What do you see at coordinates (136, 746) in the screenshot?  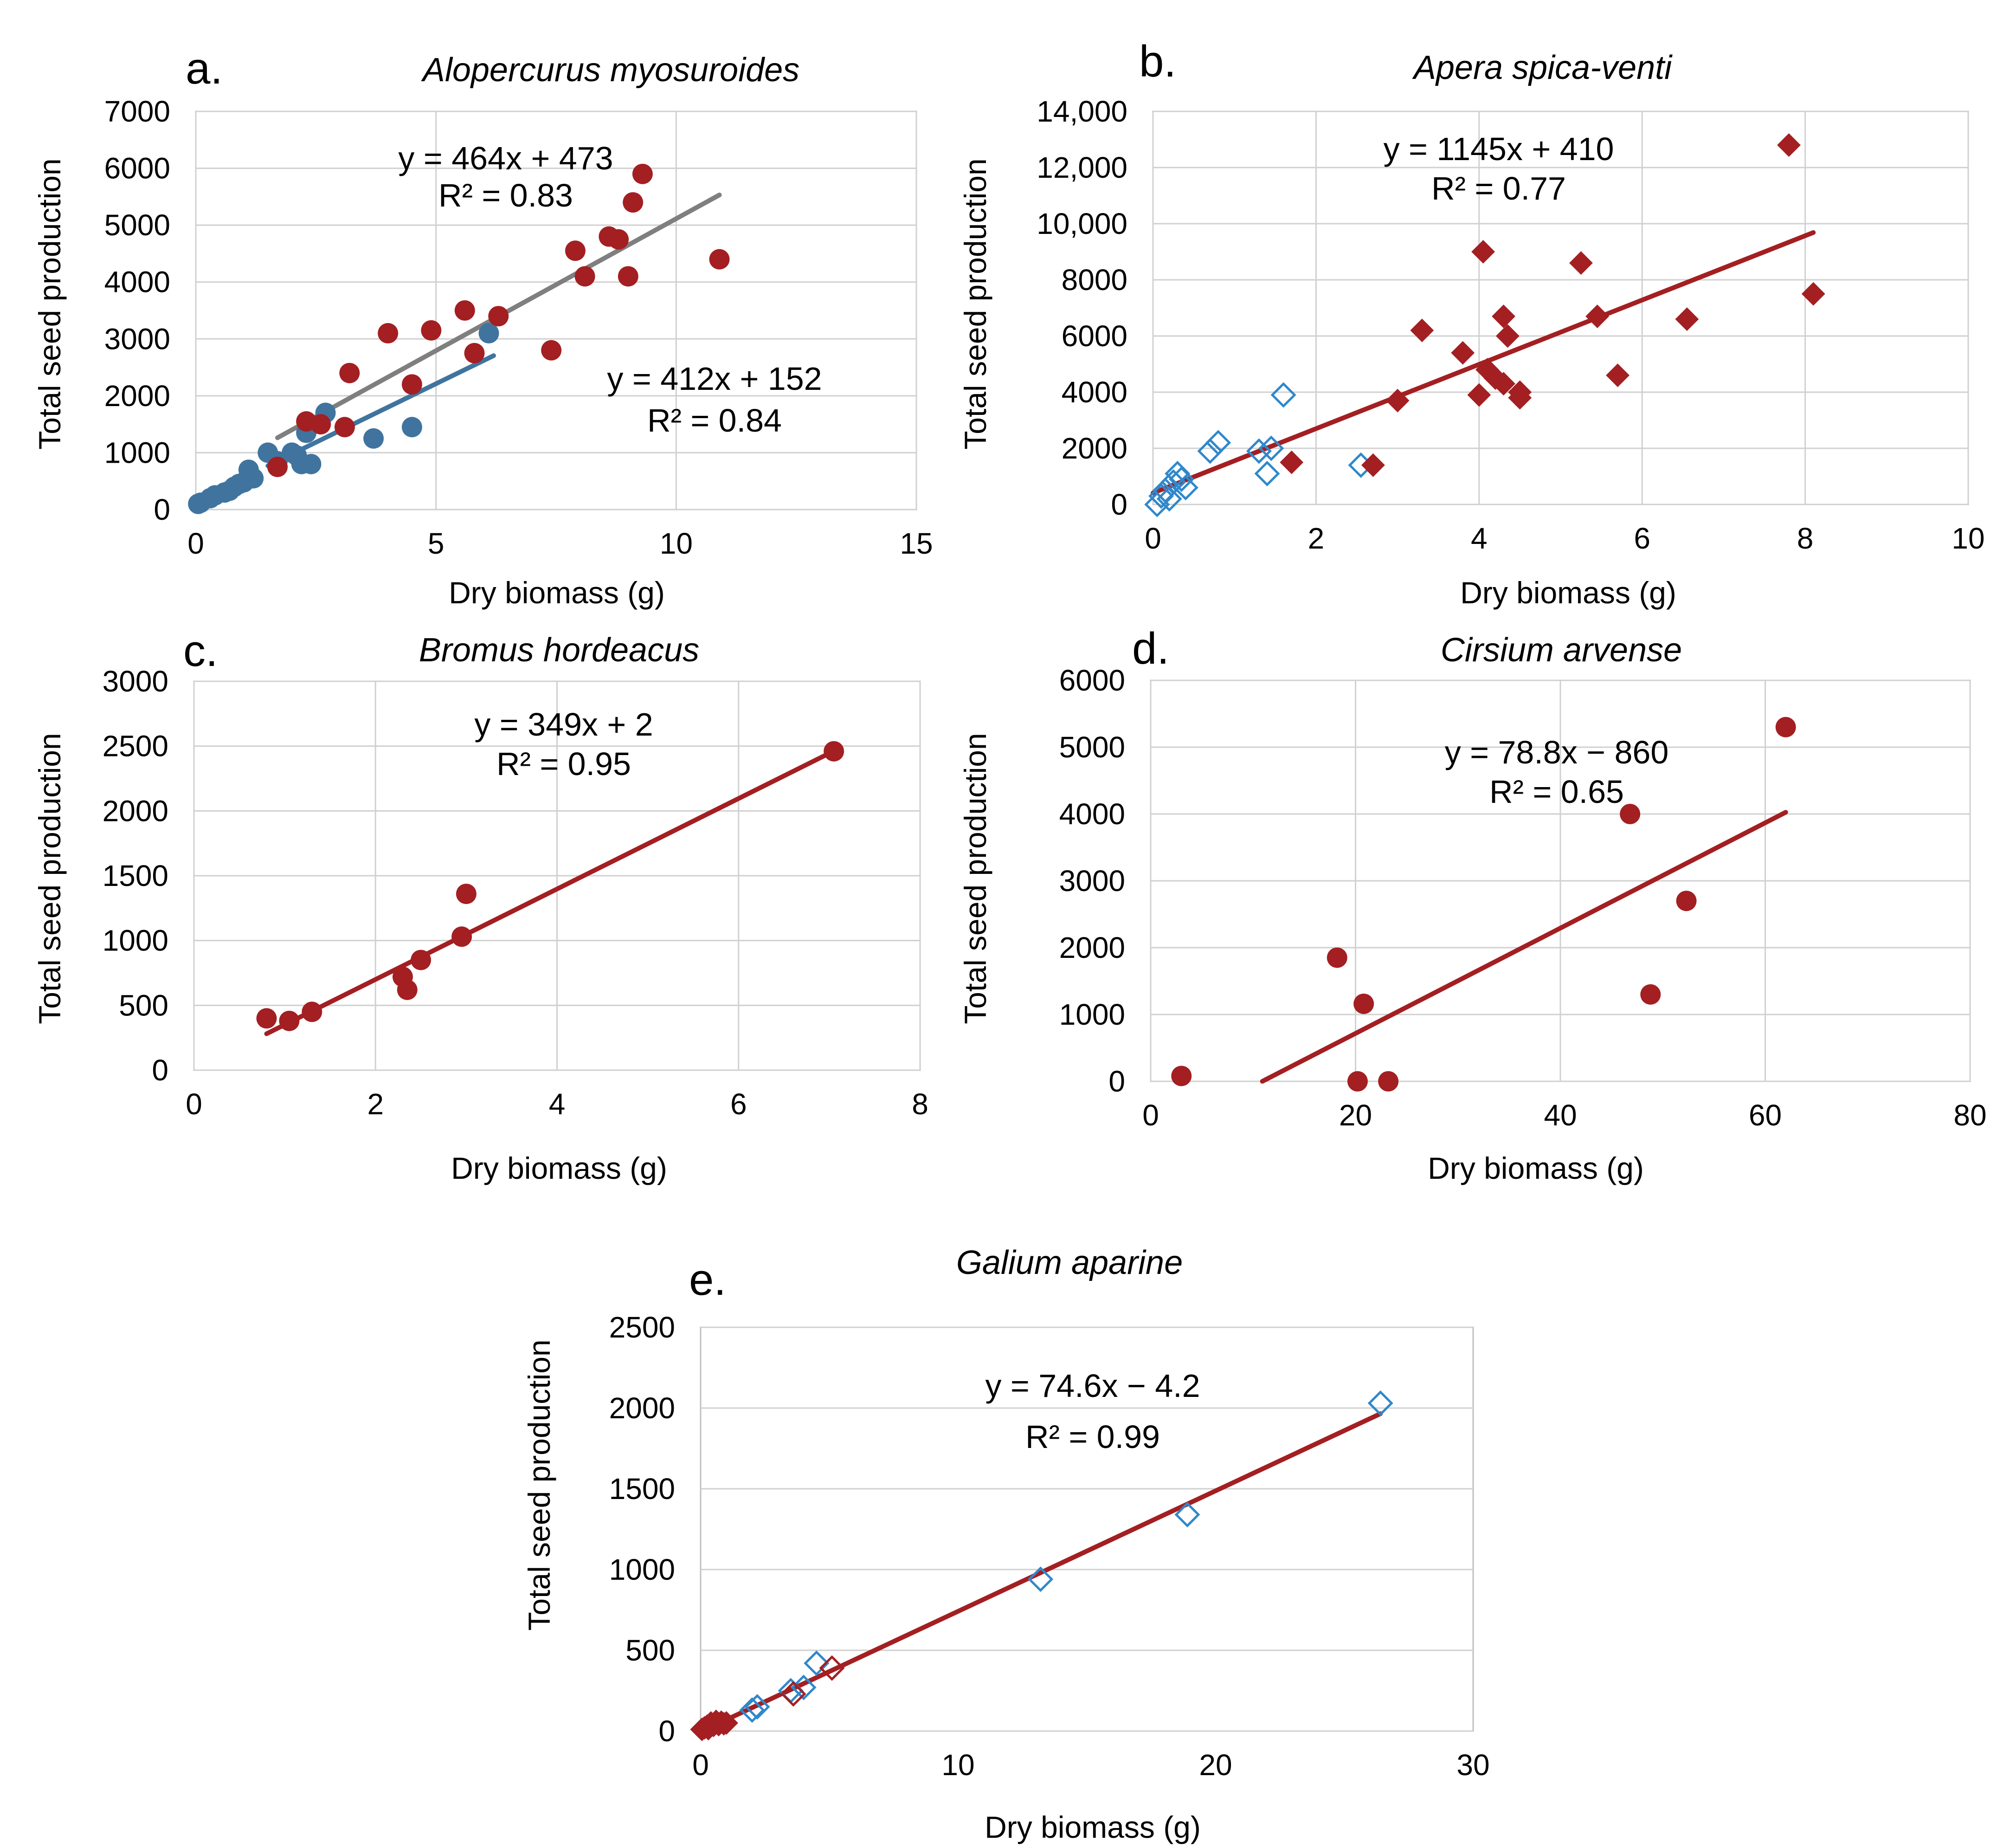 I see `y-tick-label-c: 2500` at bounding box center [136, 746].